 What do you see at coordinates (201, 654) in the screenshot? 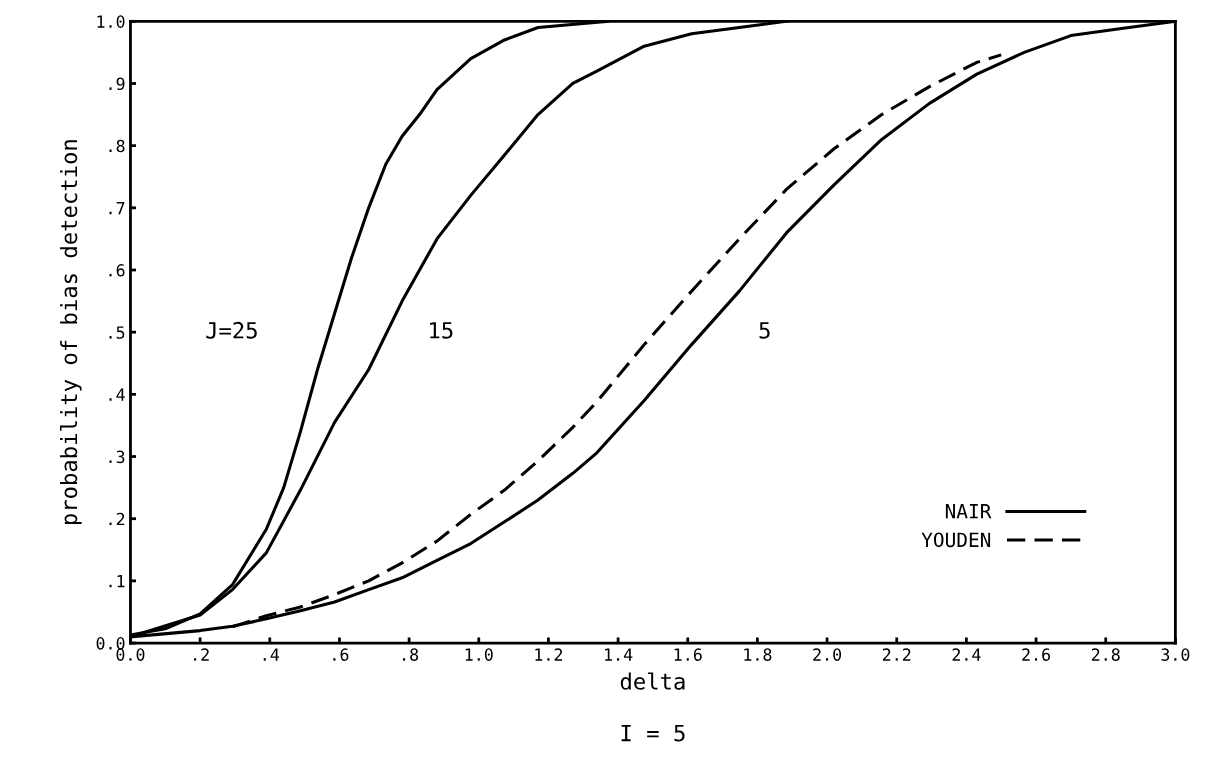
I see `x-tick-label: .2` at bounding box center [201, 654].